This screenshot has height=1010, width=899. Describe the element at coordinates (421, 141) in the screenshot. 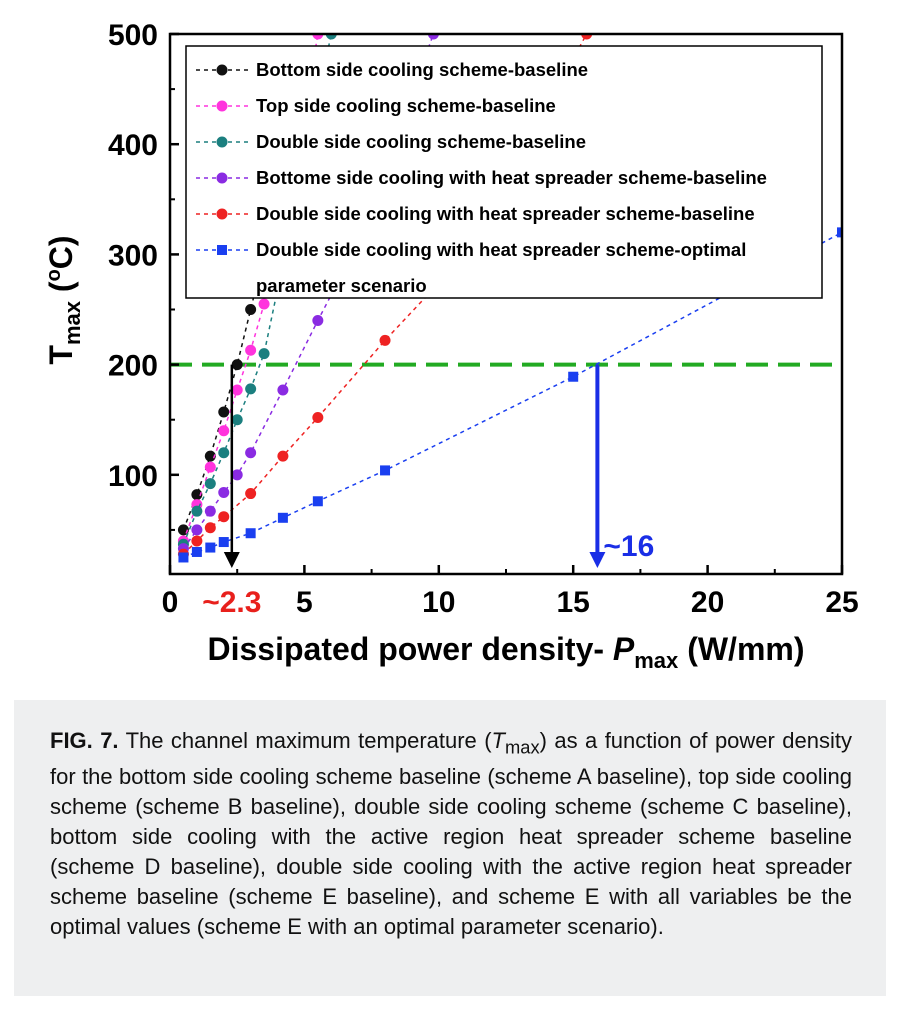

I see `legend-label: Double side cooling scheme-baseline` at that location.